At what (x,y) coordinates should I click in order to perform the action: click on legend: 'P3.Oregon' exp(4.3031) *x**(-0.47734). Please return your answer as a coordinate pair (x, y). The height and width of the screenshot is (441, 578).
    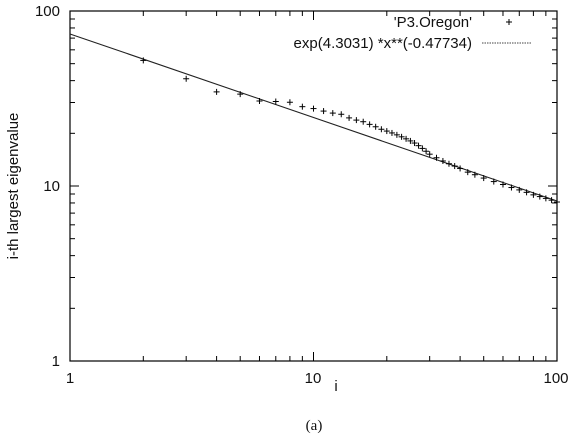
    Looking at the image, I should click on (412, 33).